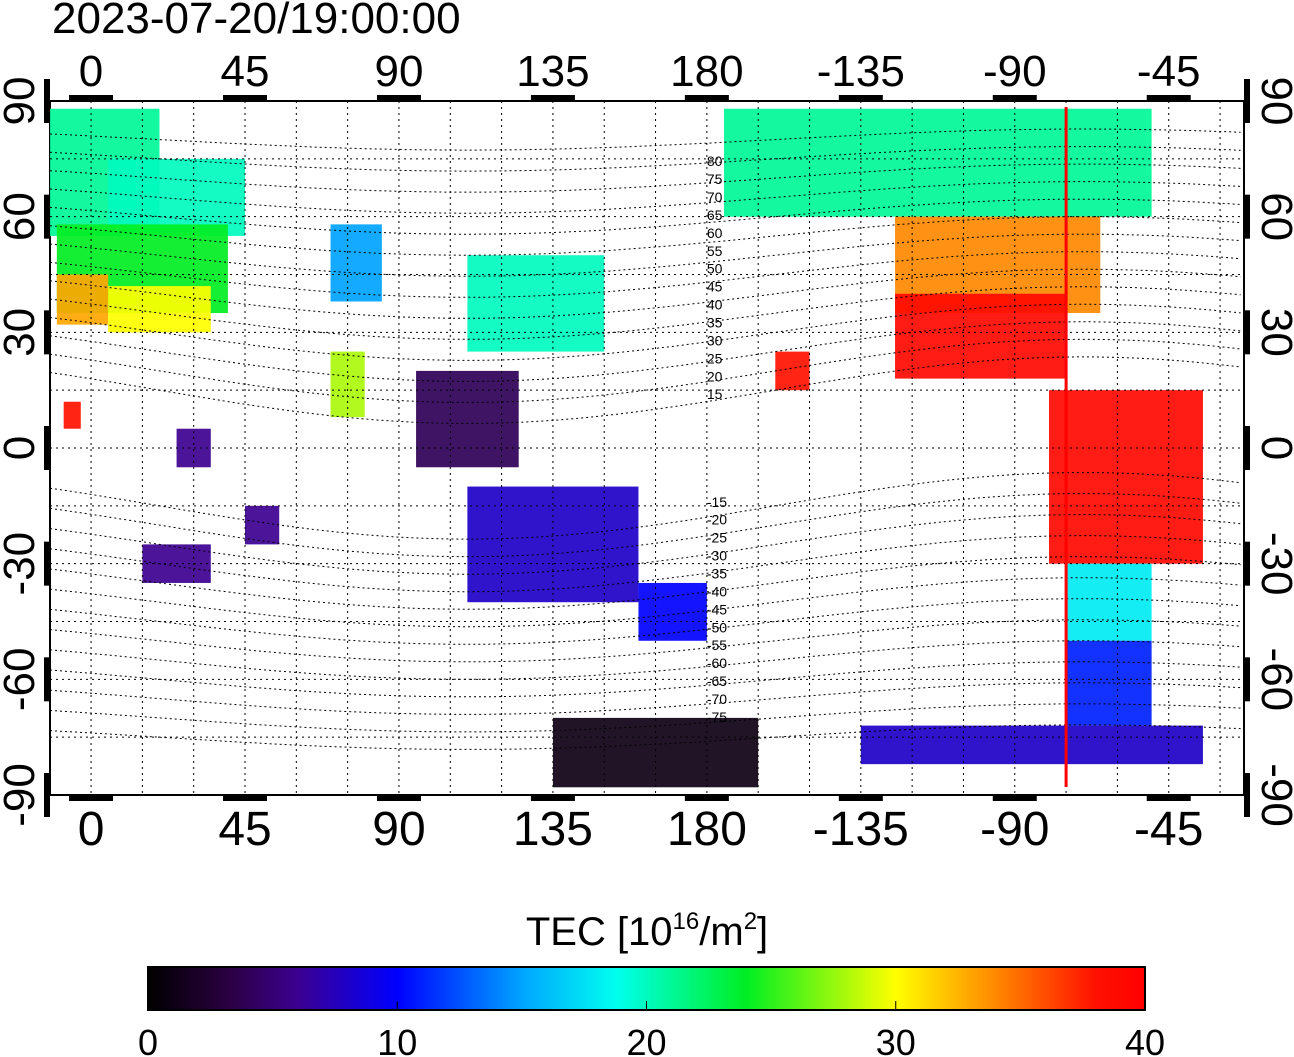  I want to click on contour-label: 75, so click(715, 179).